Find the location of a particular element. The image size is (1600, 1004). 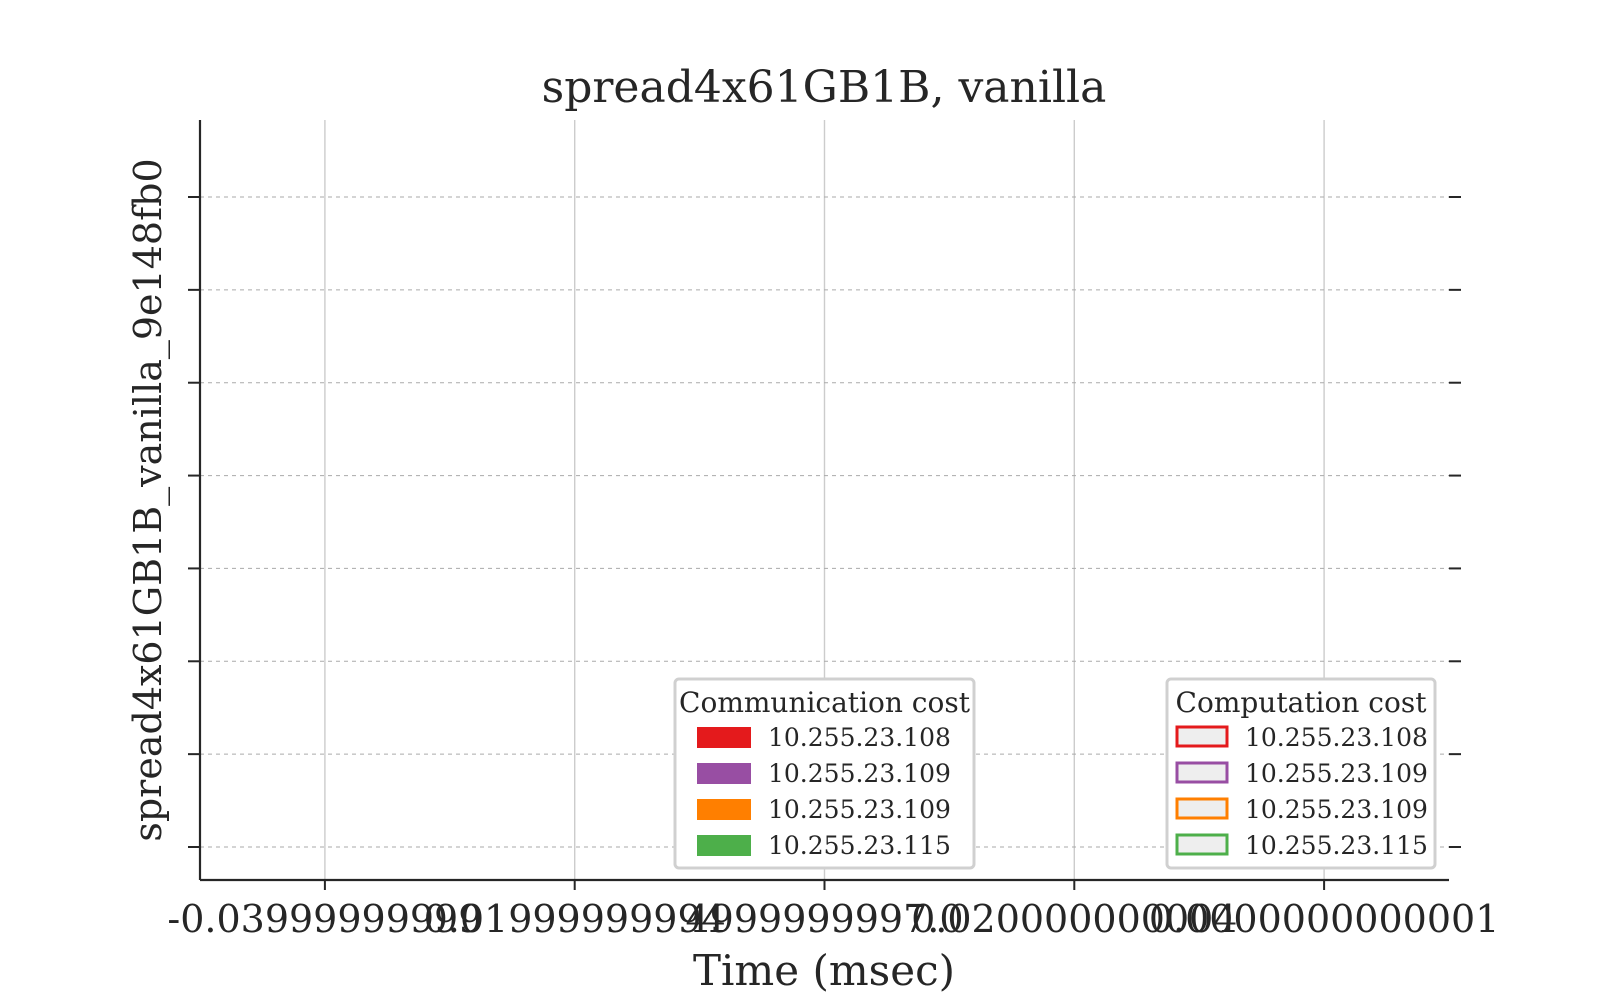

chart-title: spread4x61GB1B, vanilla is located at coordinates (824, 87).